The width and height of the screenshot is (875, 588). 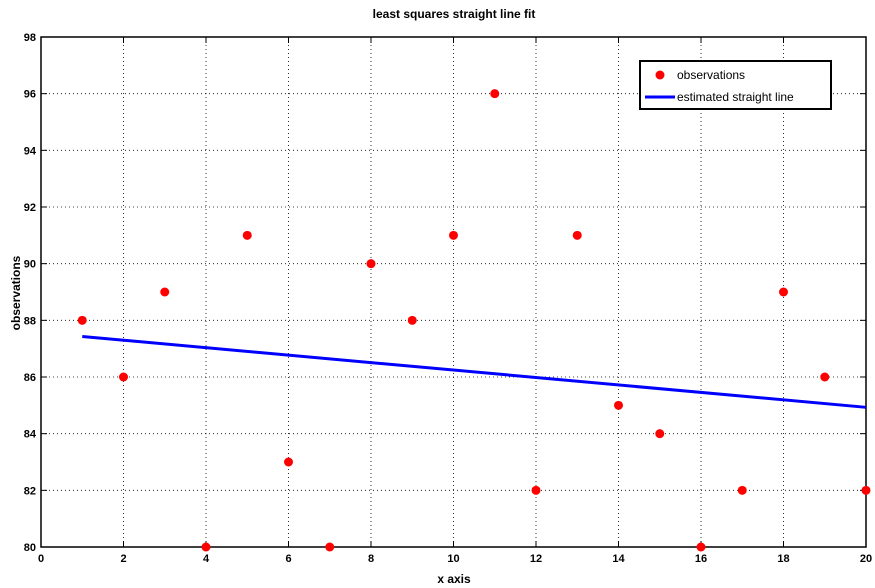 I want to click on x-tick-label: 0, so click(x=41, y=559).